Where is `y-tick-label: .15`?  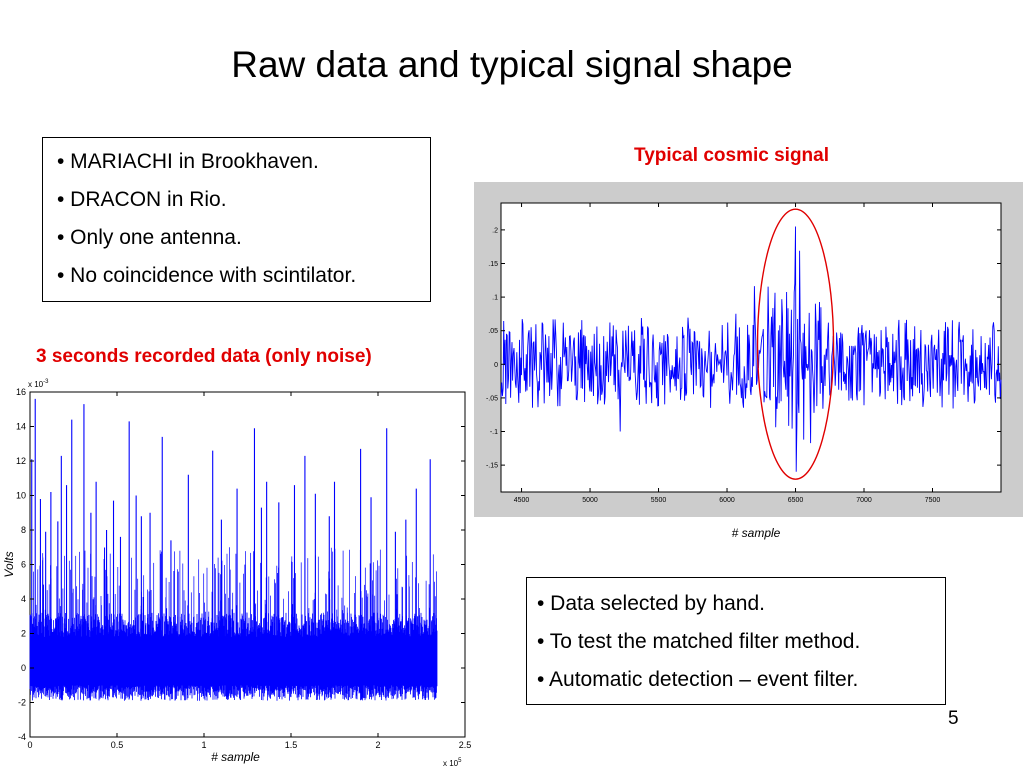 y-tick-label: .15 is located at coordinates (493, 264).